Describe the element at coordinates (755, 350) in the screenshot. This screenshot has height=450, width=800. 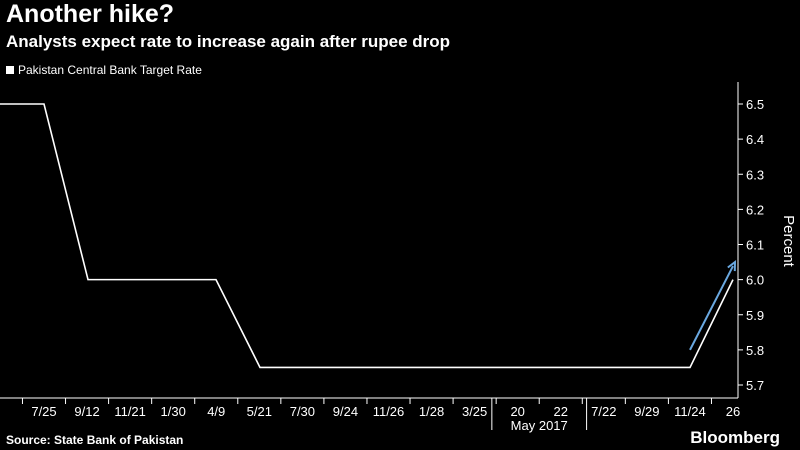
I see `y-tick-label: 5.8` at that location.